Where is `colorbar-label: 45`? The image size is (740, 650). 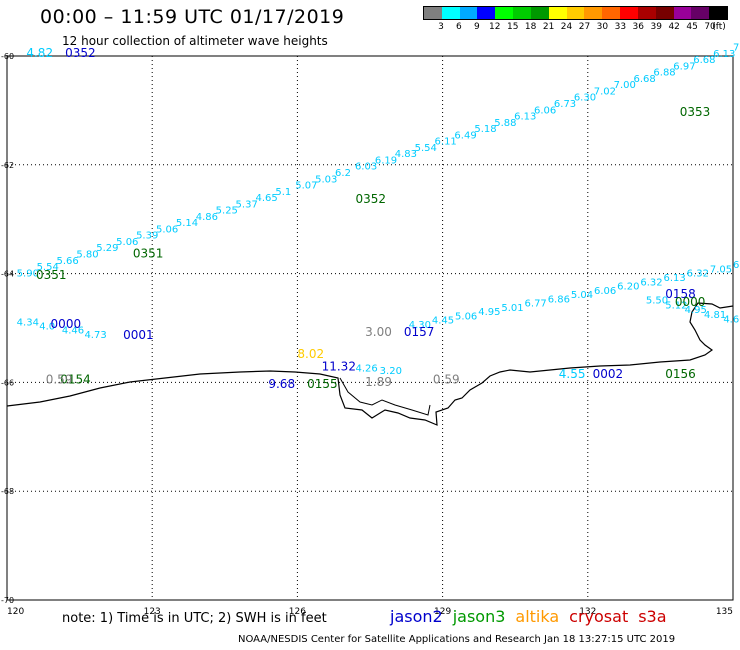 colorbar-label: 45 is located at coordinates (692, 27).